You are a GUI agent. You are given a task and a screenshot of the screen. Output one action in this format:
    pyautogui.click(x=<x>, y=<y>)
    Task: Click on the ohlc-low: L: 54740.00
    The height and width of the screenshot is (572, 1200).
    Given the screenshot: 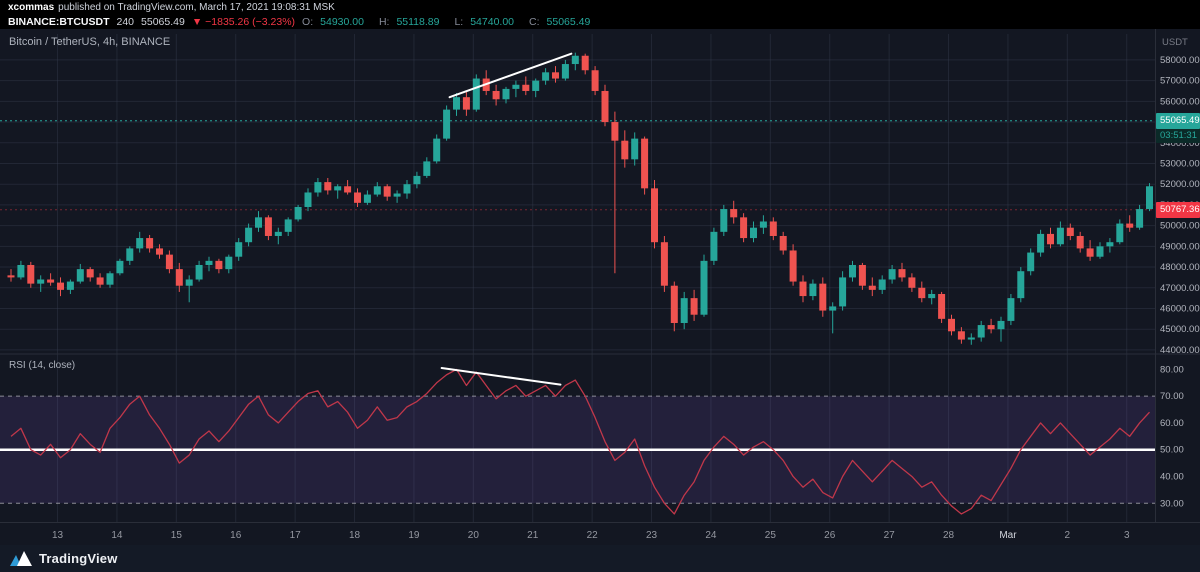 What is the action you would take?
    pyautogui.click(x=484, y=22)
    